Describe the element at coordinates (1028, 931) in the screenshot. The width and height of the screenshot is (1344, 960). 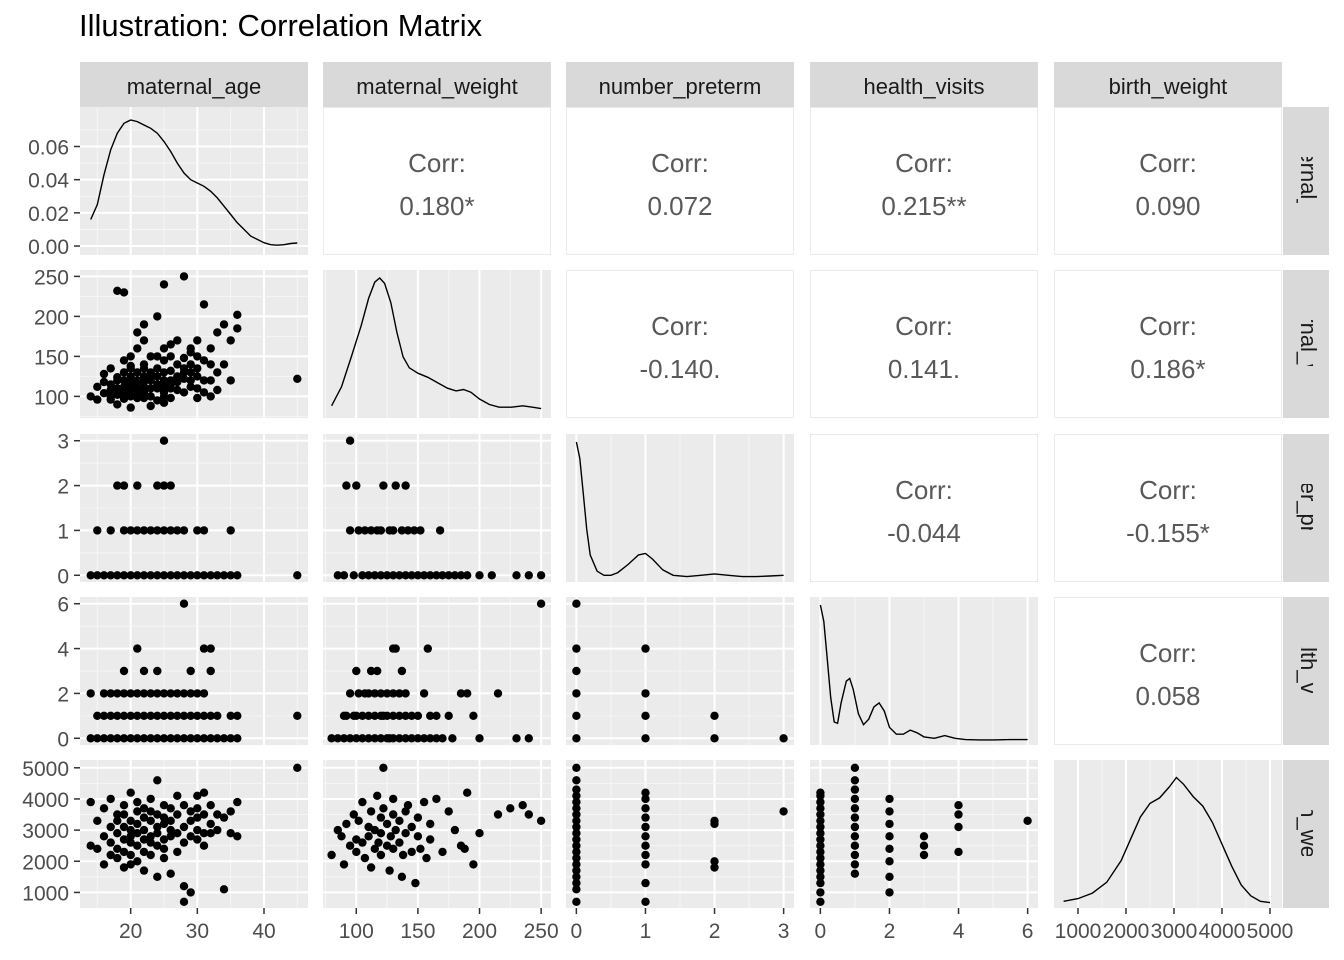
I see `x-tick-label: 6` at that location.